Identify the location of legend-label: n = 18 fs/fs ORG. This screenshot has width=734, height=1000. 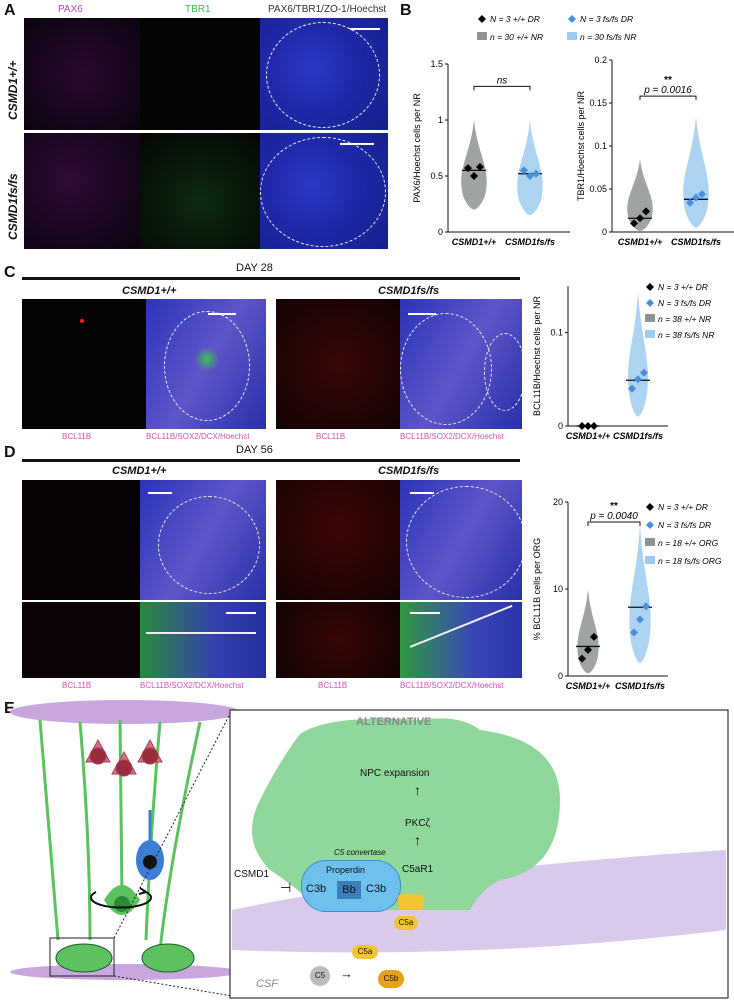
(690, 561).